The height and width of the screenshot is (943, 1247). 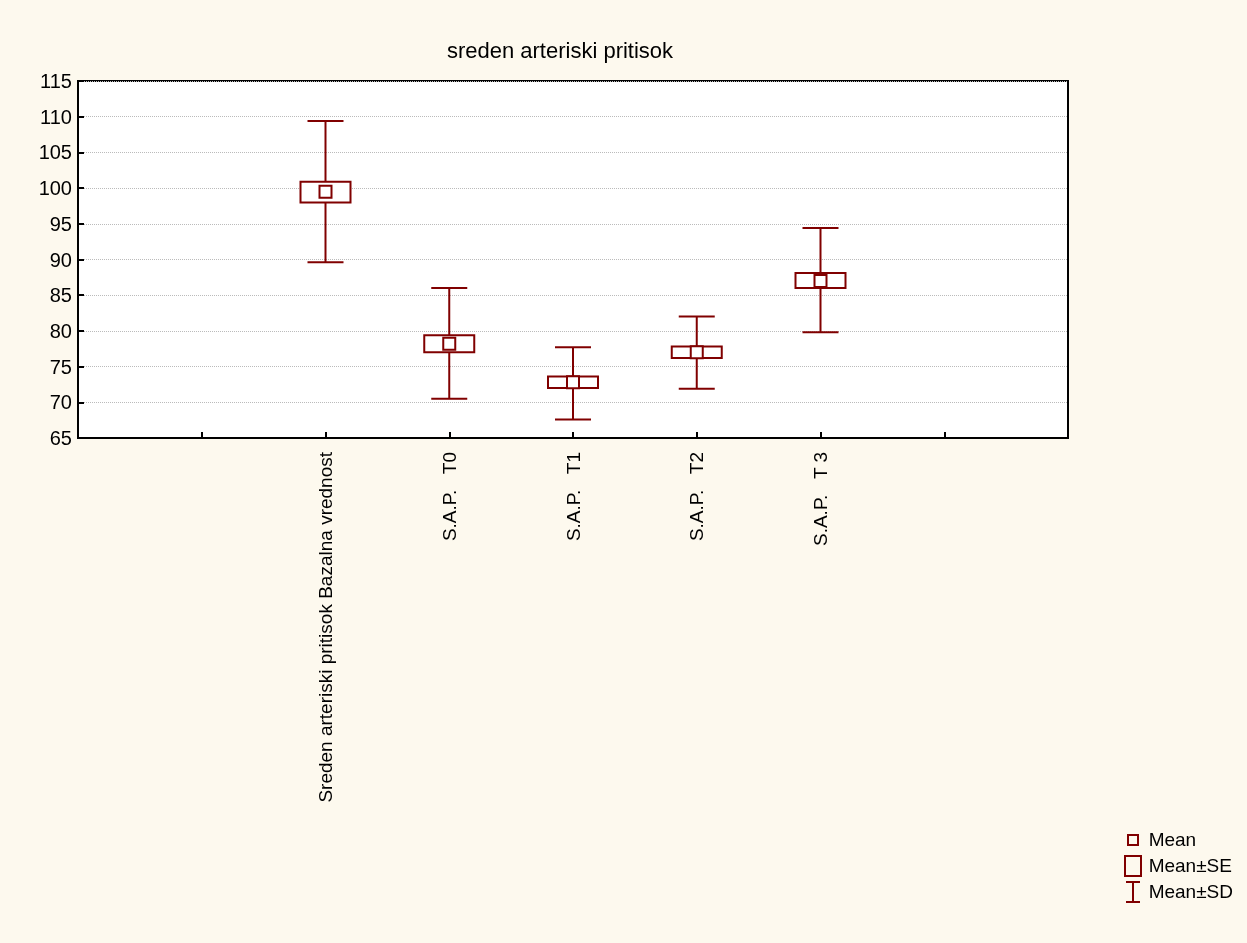 What do you see at coordinates (60, 366) in the screenshot?
I see `y-tick-label: 75` at bounding box center [60, 366].